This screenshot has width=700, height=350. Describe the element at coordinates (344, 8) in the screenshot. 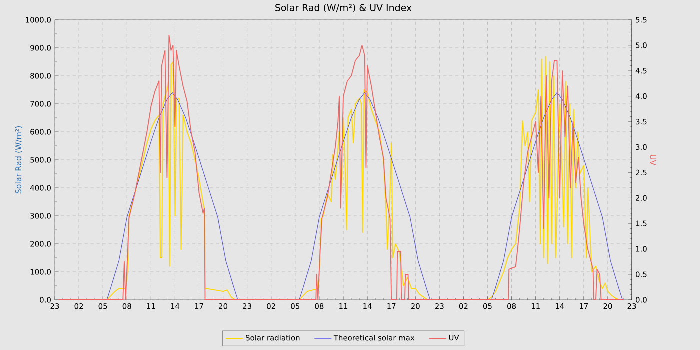

I see `chart-title: Solar Rad (W/m²) & UV Index` at that location.